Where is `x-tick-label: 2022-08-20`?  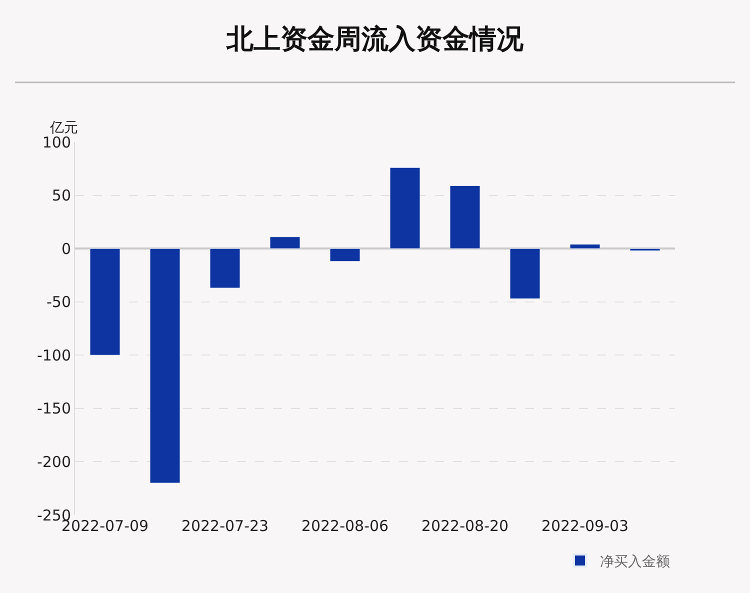
x-tick-label: 2022-08-20 is located at coordinates (465, 526).